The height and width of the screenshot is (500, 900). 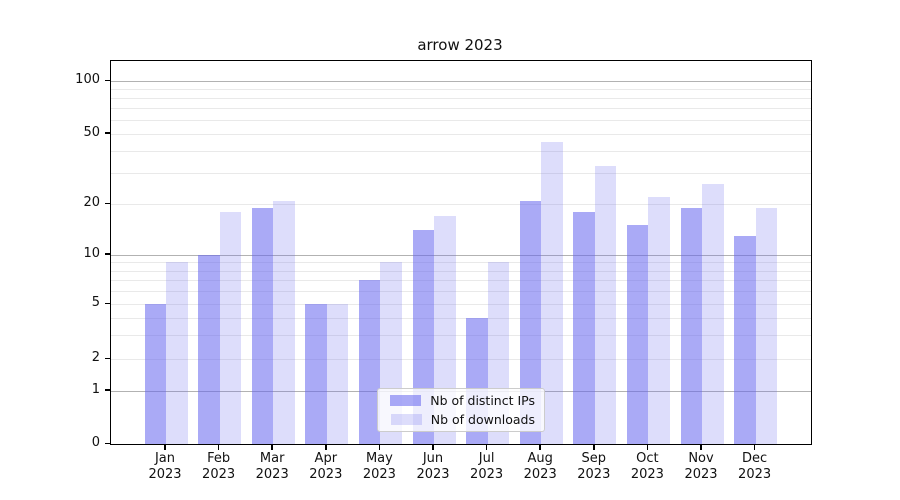 What do you see at coordinates (745, 339) in the screenshot?
I see `bar-dec-distinct-ips` at bounding box center [745, 339].